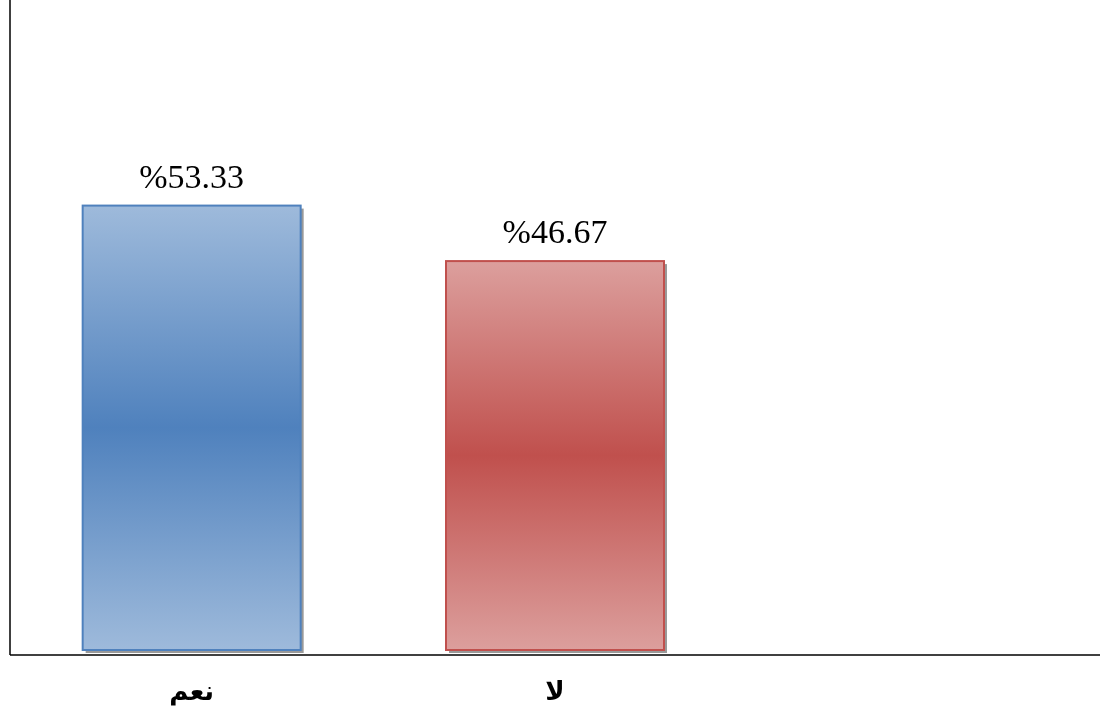  What do you see at coordinates (555, 691) in the screenshot?
I see `x-tick-label: لا` at bounding box center [555, 691].